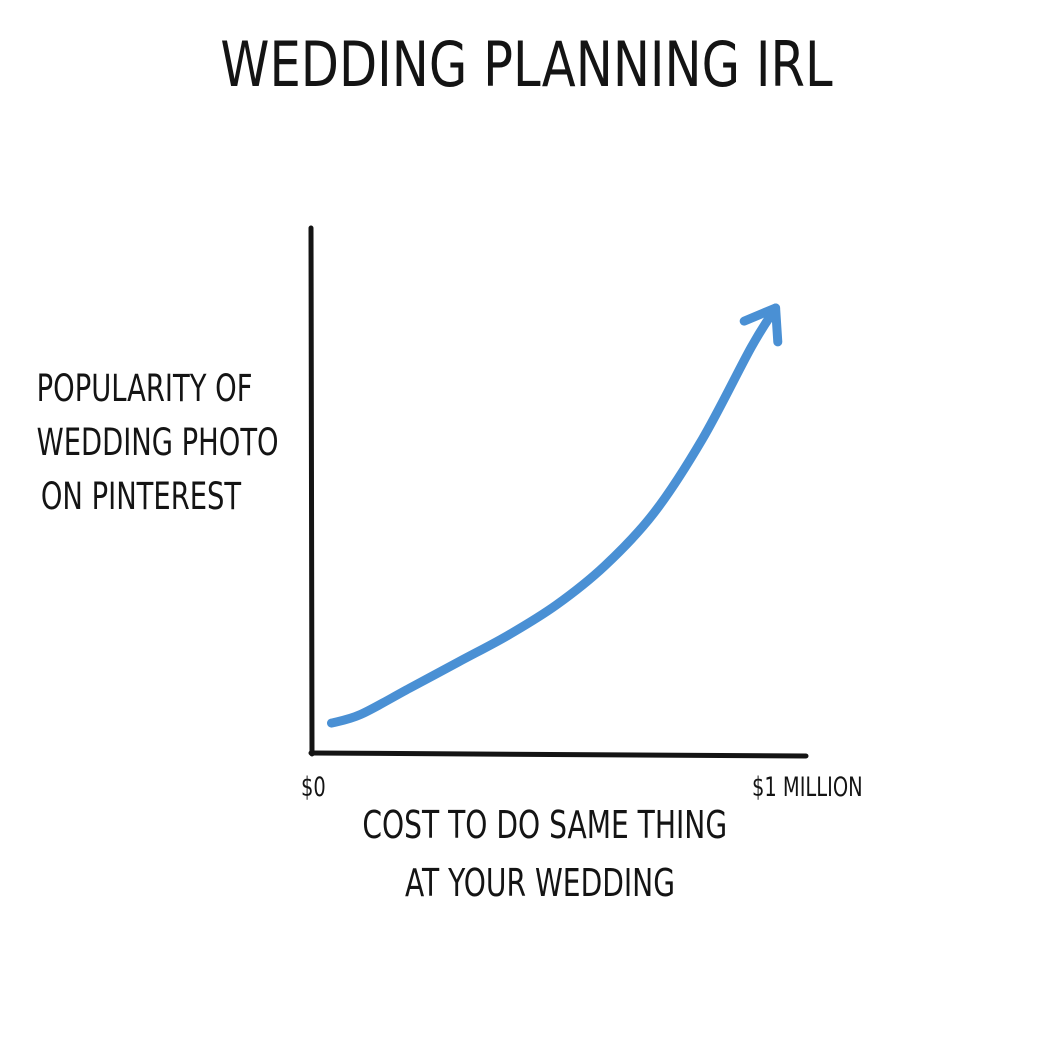  Describe the element at coordinates (807, 787) in the screenshot. I see `x-tick-label-end: $1 MILLION` at that location.